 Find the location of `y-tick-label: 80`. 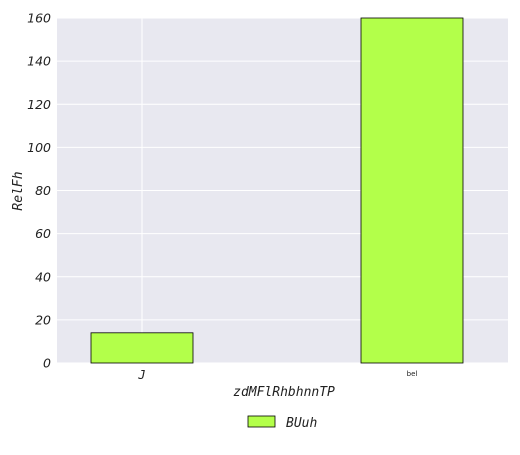

y-tick-label: 80 is located at coordinates (43, 190).